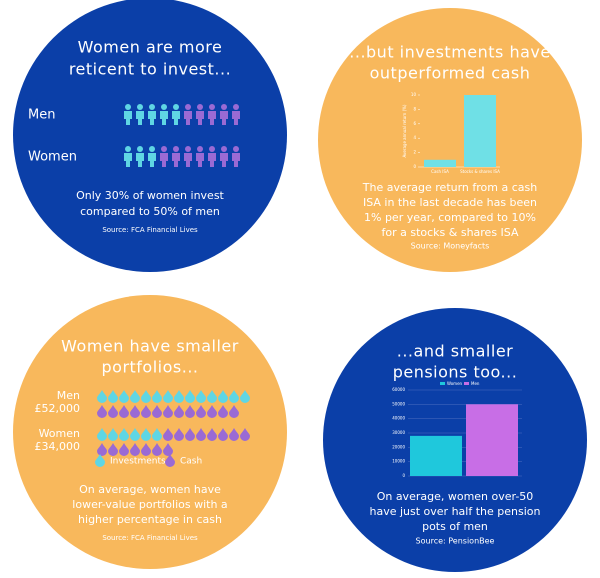  Describe the element at coordinates (150, 195) in the screenshot. I see `caption: Only 30% of women invest` at that location.